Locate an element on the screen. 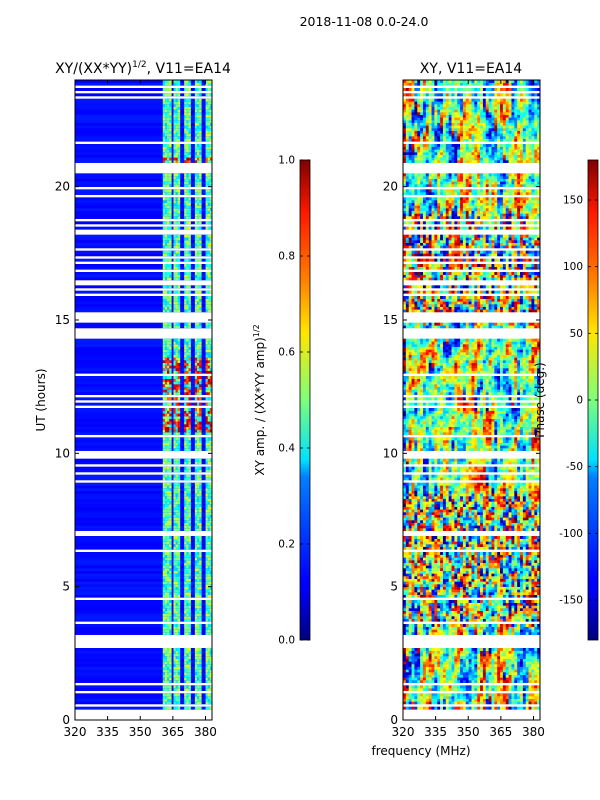  amplitude-colorbar-label: XY amp. / (XX*YY amp)1/2 is located at coordinates (259, 399).